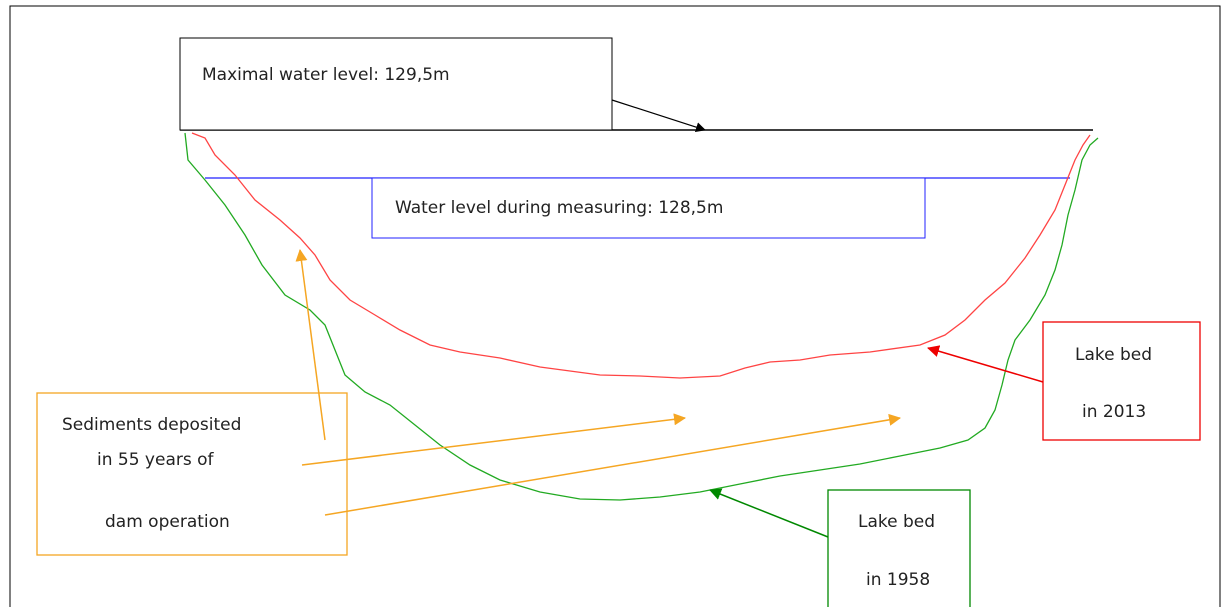 The width and height of the screenshot is (1227, 607). I want to click on measuring-level-box, so click(648, 208).